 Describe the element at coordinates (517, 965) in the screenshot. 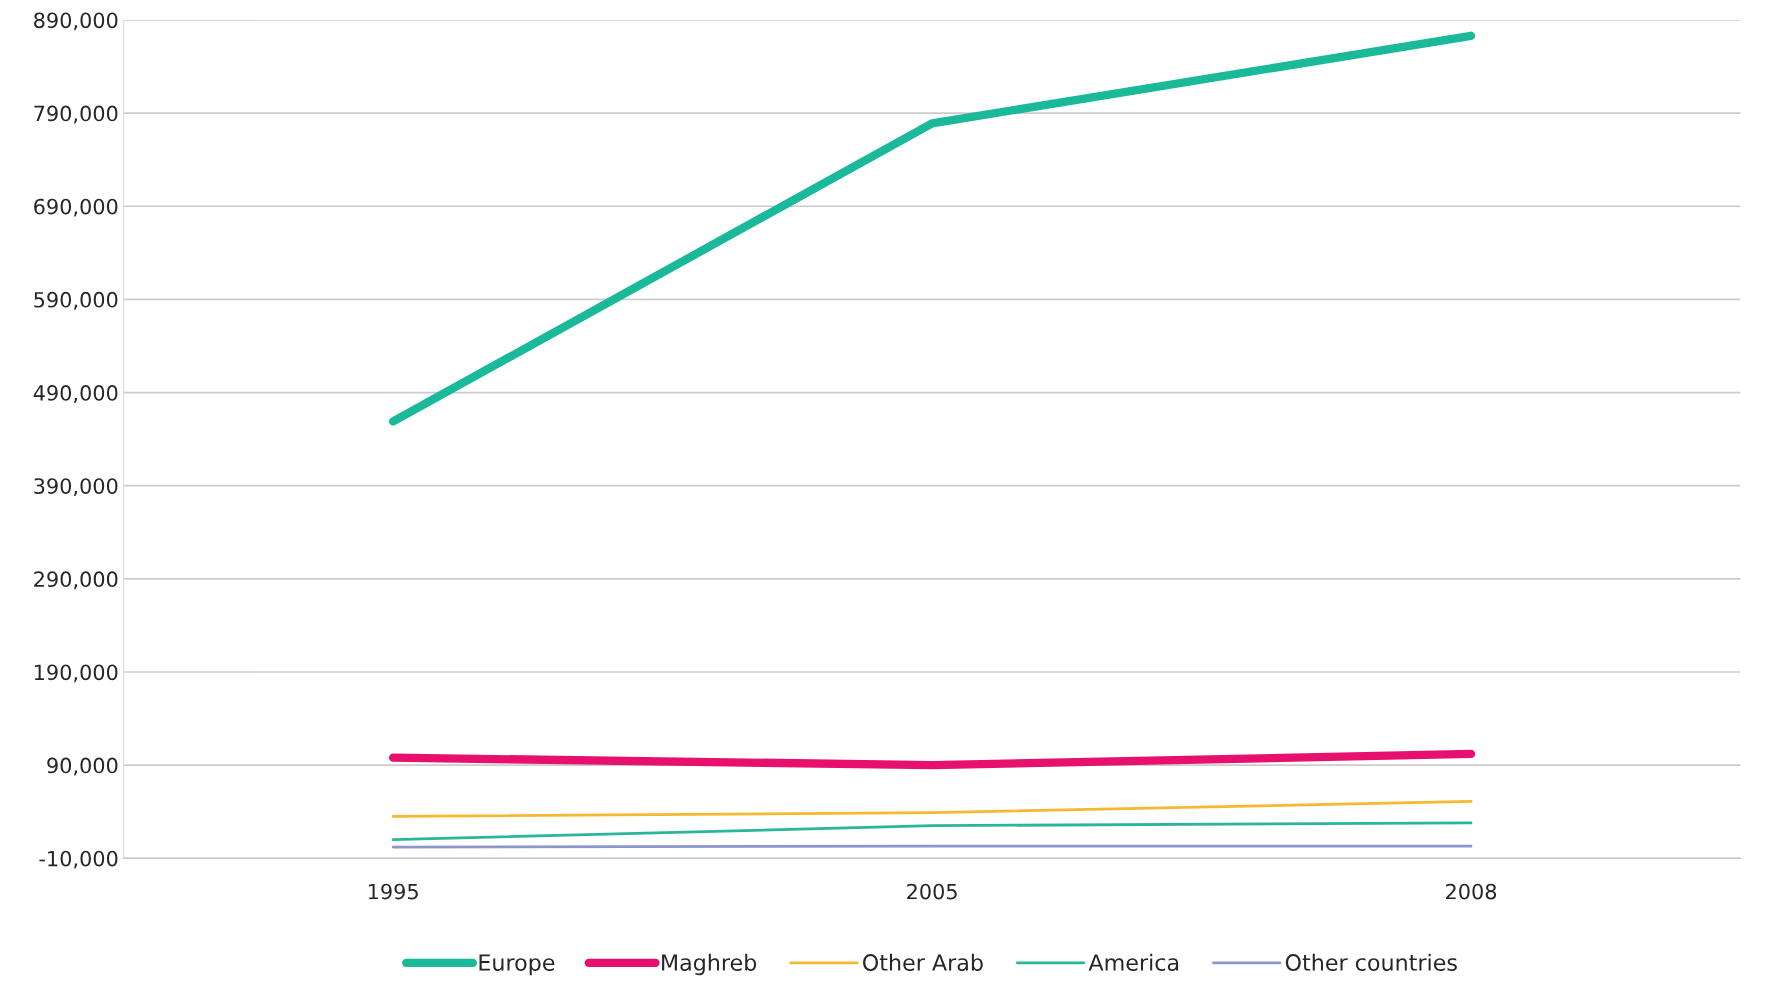

I see `legend-label: Europe` at that location.